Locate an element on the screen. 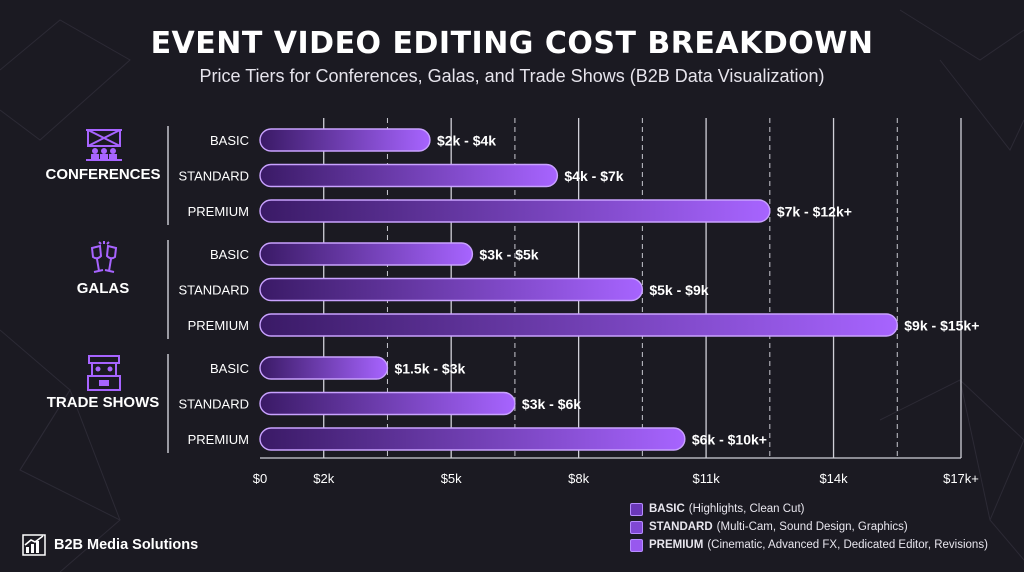 Image resolution: width=1024 pixels, height=572 pixels. legend-swatch-basic is located at coordinates (636, 509).